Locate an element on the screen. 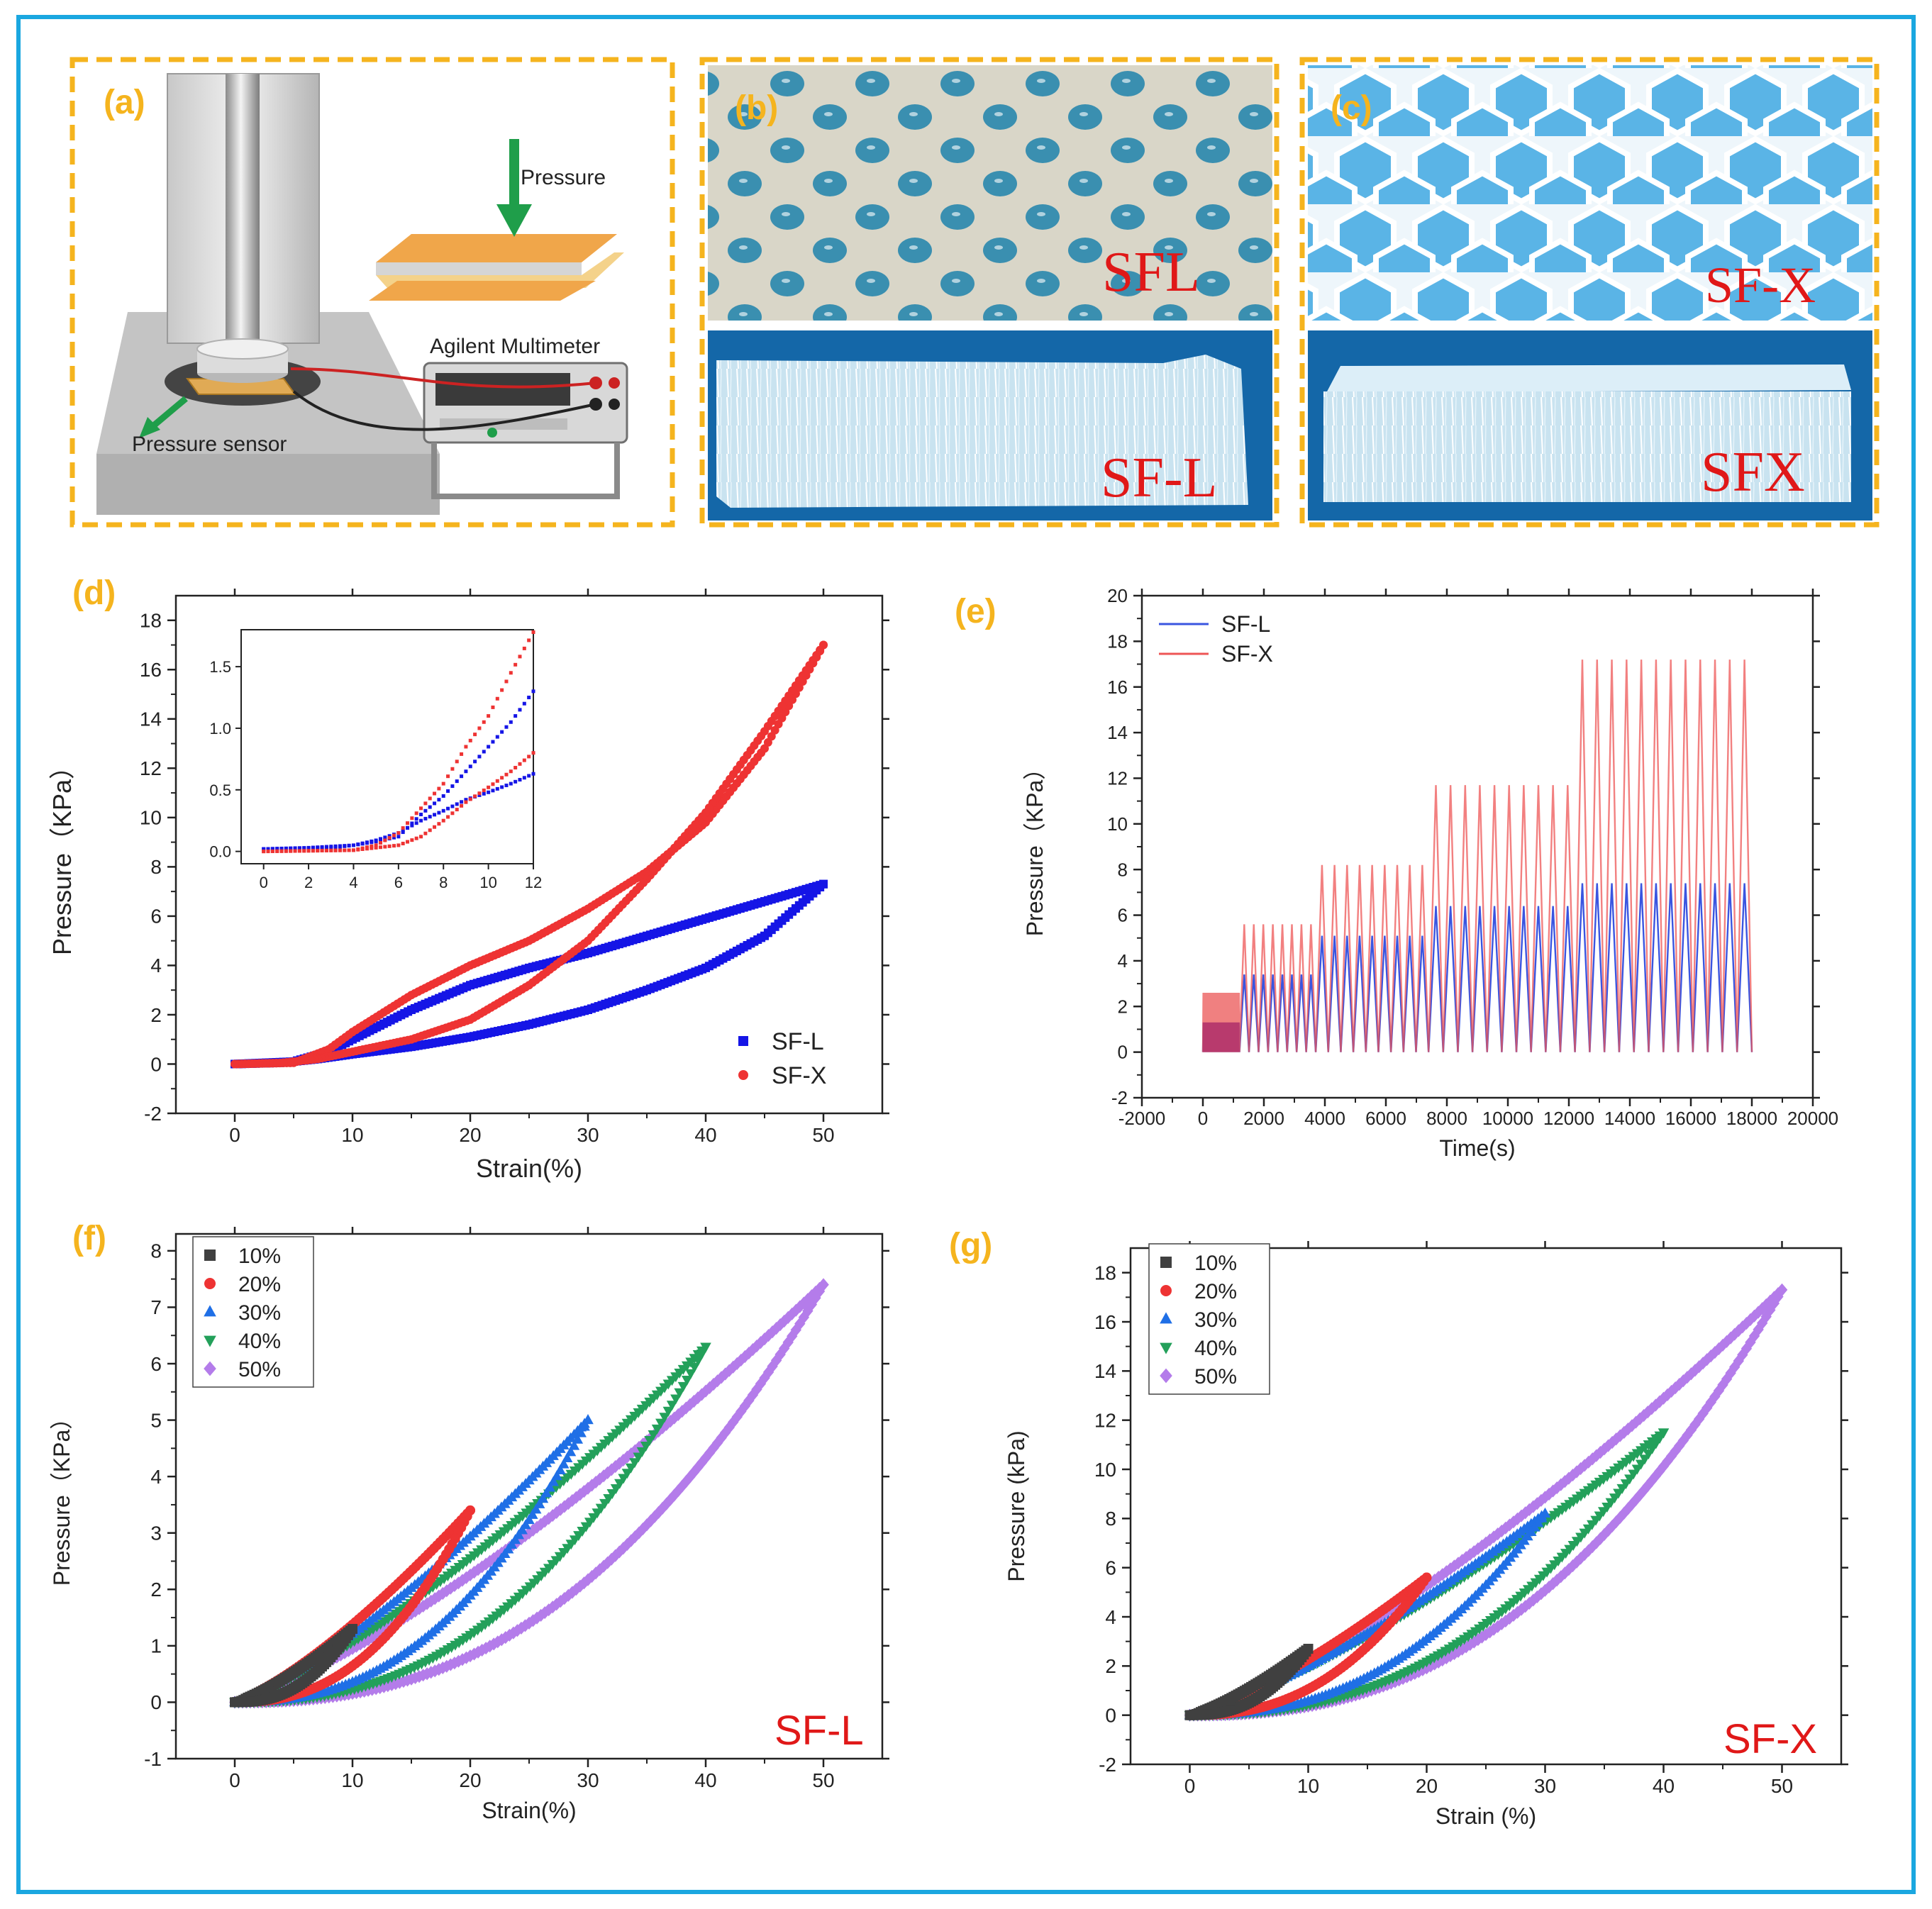  y-tick-label: 20 is located at coordinates (1117, 595).